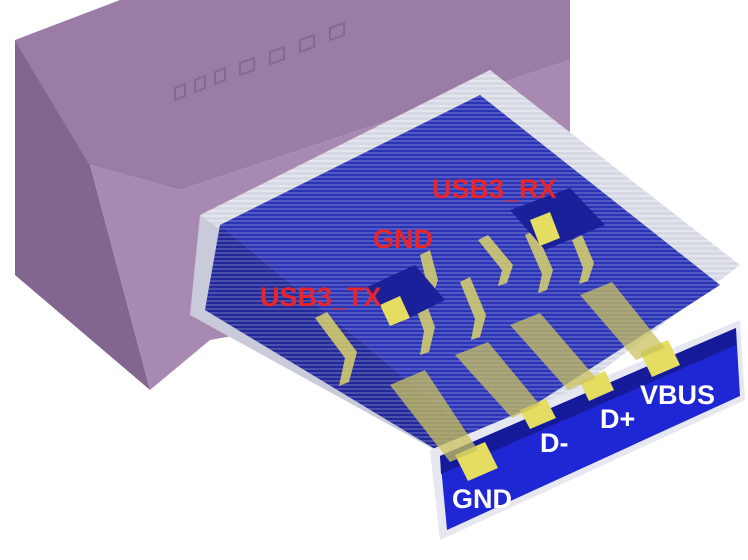  I want to click on label-gnd-top: GND, so click(403, 239).